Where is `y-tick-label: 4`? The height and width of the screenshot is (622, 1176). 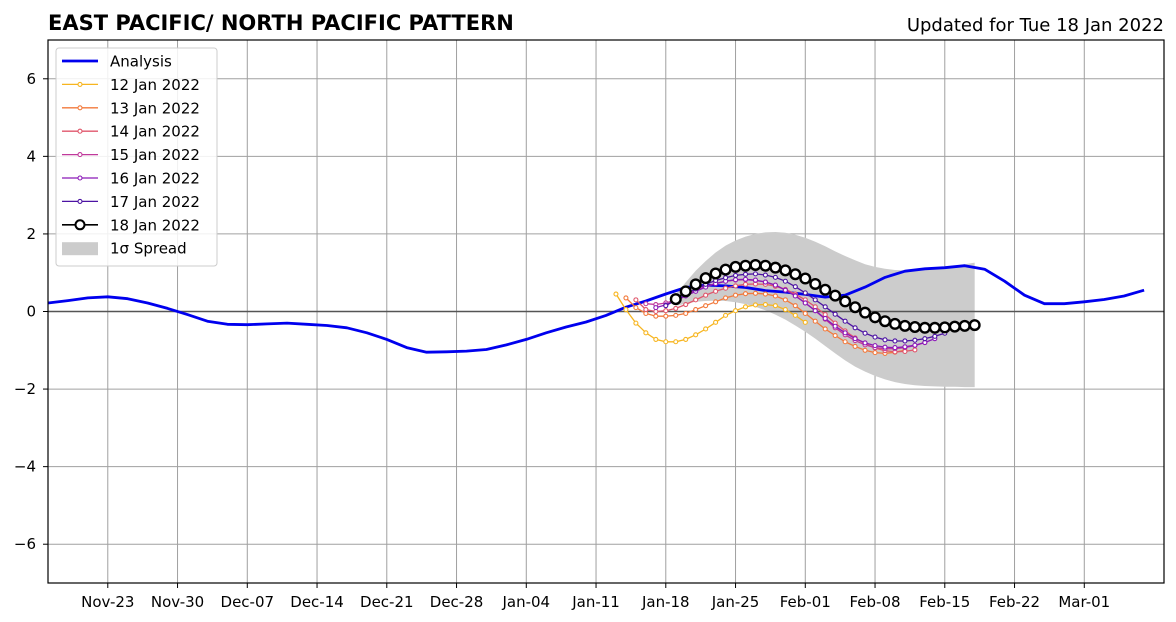 y-tick-label: 4 is located at coordinates (31, 156).